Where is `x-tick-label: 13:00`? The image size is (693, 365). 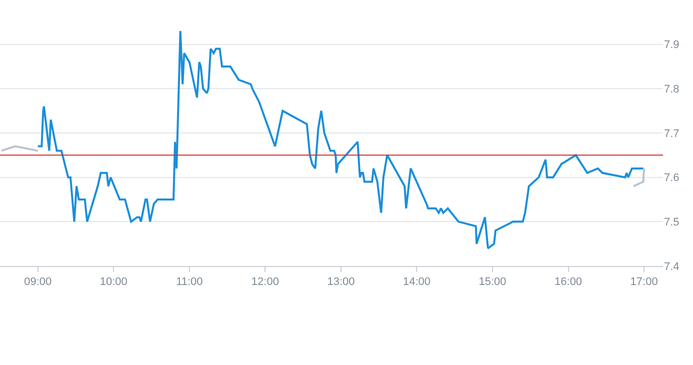
x-tick-label: 13:00 is located at coordinates (341, 282).